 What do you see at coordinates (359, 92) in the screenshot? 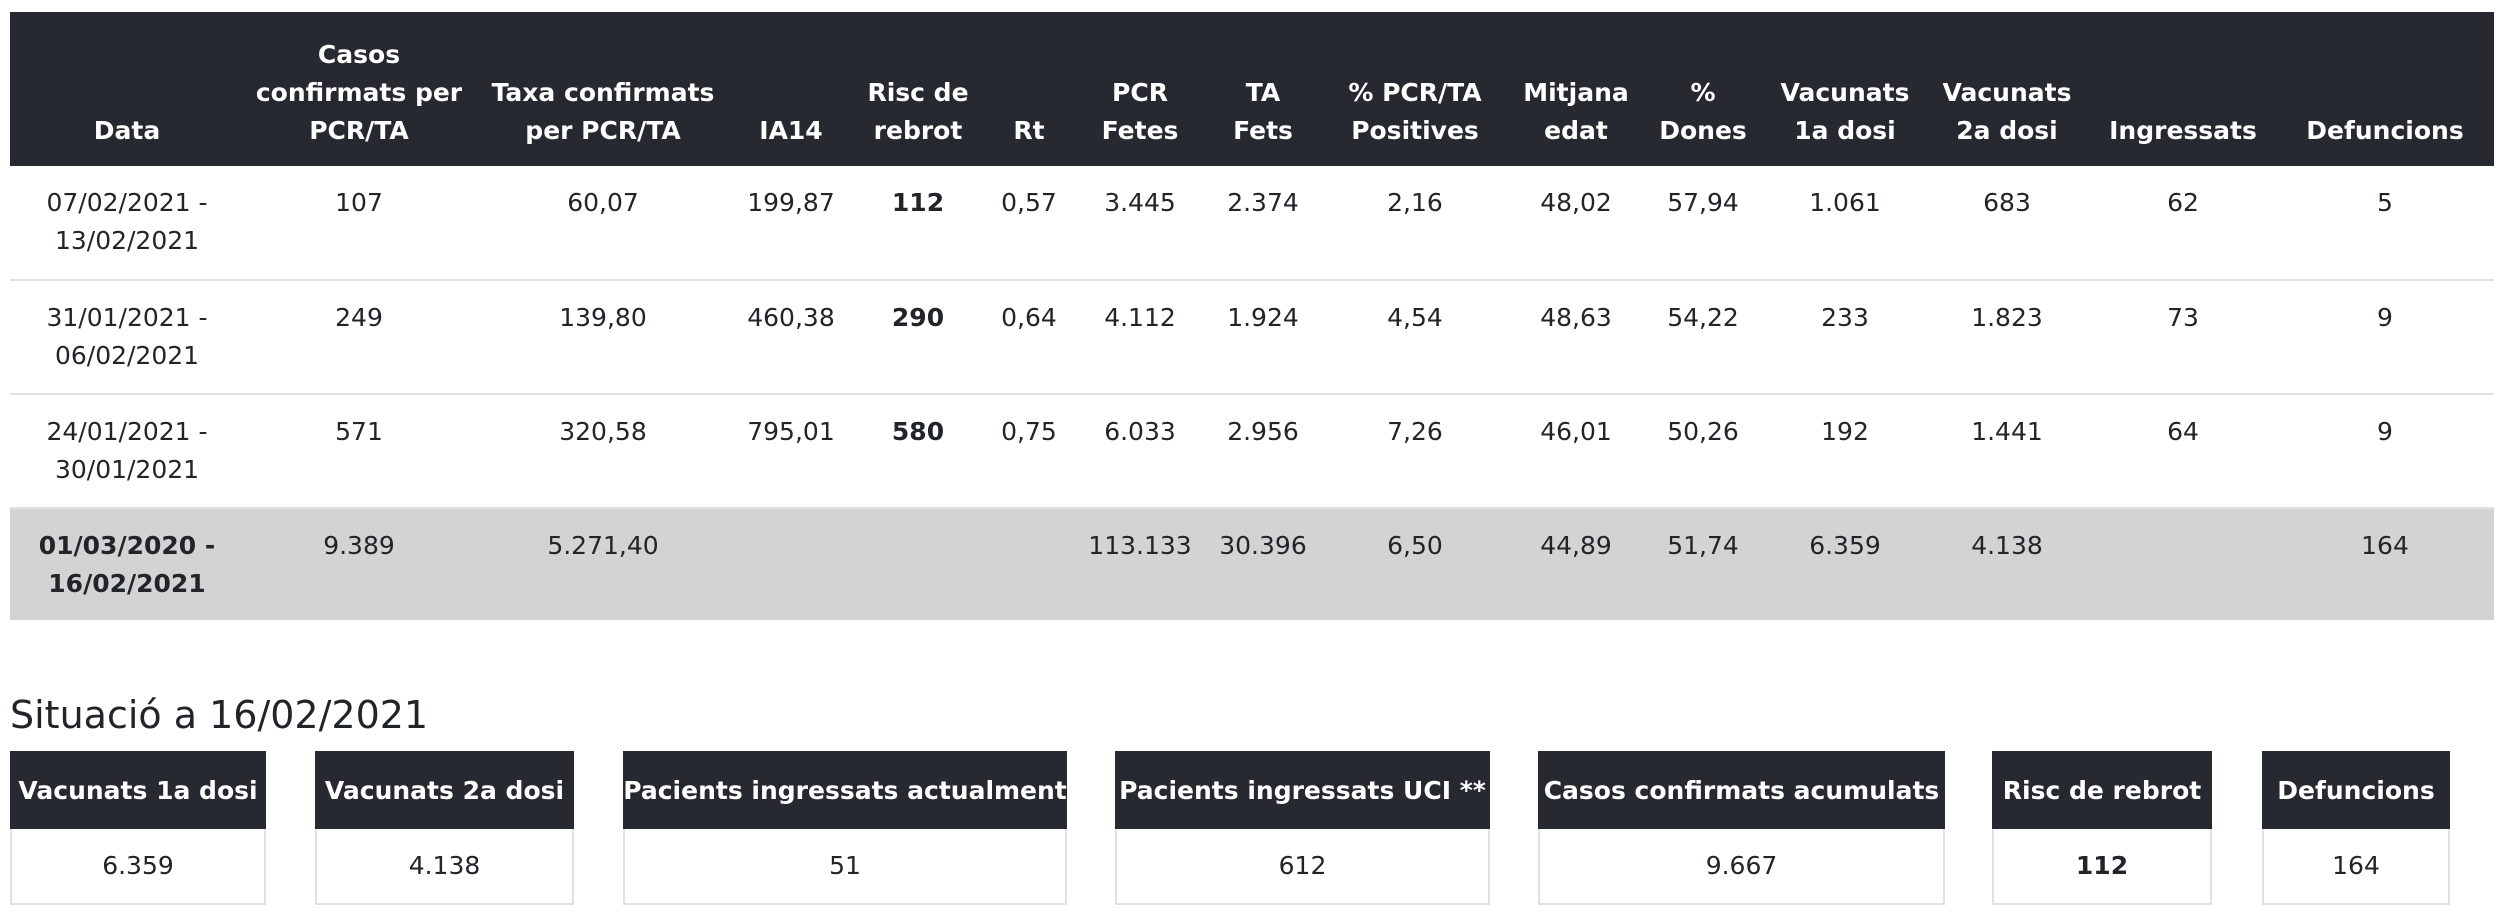
I see `col-header-casos: Casos confirmats per PCR/TA` at bounding box center [359, 92].